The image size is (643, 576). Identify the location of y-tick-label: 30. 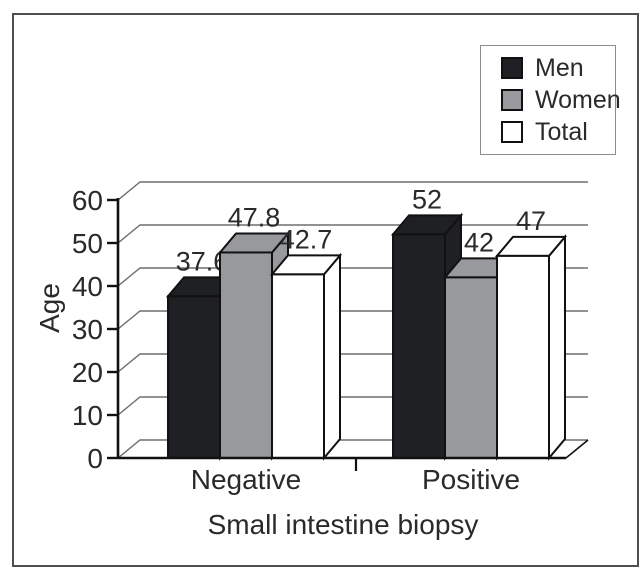
(87, 329).